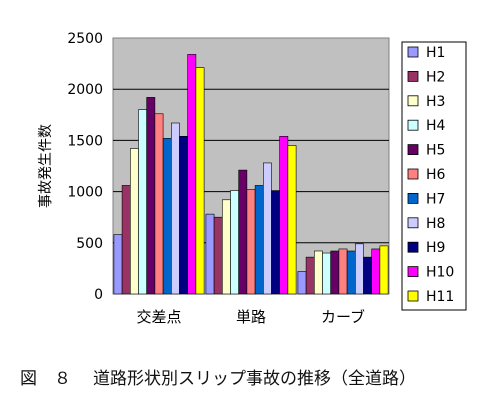 The image size is (500, 402). Describe the element at coordinates (85, 90) in the screenshot. I see `y-tick-label: 2000` at that location.